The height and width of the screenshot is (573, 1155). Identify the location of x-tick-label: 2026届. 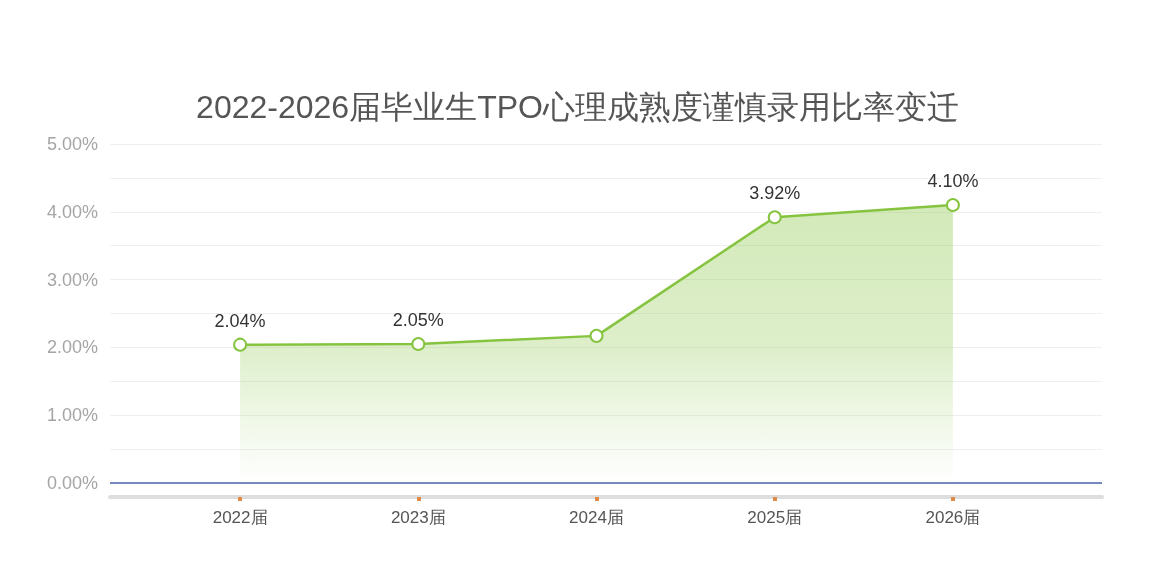
(953, 517).